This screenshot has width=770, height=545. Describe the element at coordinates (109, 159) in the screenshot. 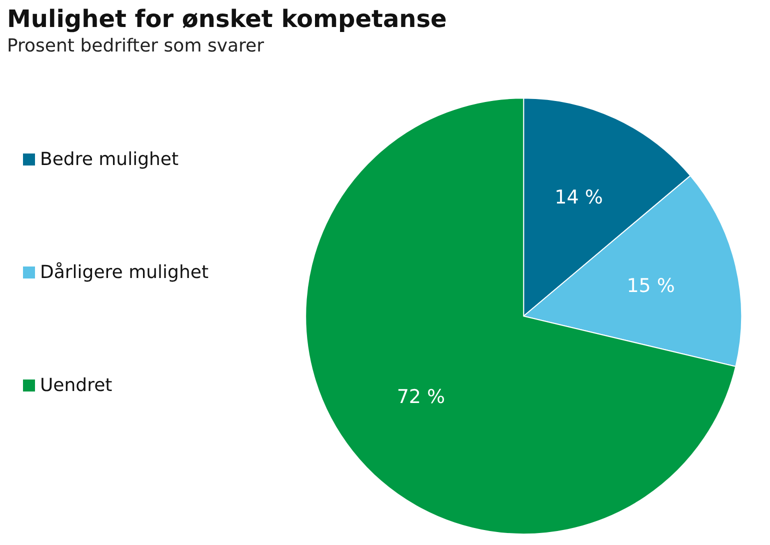

I see `legend-label: Bedre mulighet` at that location.